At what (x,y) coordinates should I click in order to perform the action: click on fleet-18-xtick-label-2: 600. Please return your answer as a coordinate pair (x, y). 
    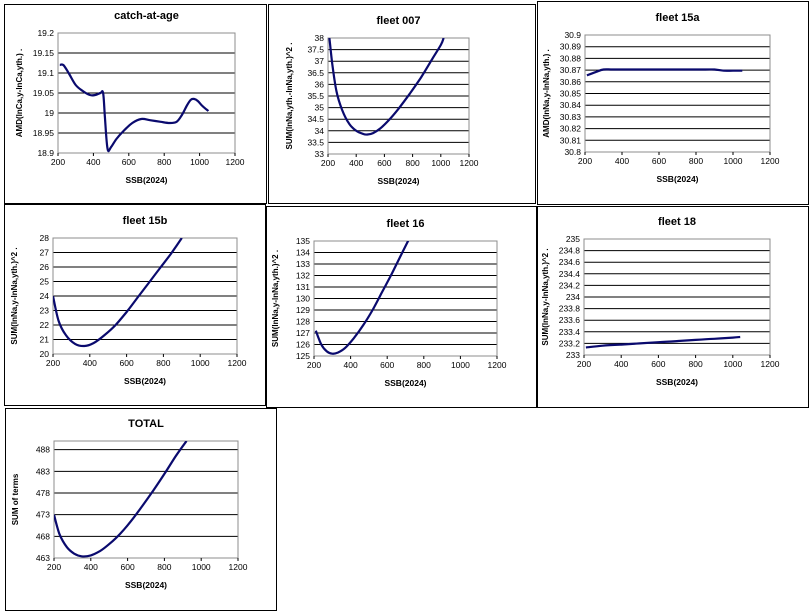
    Looking at the image, I should click on (658, 364).